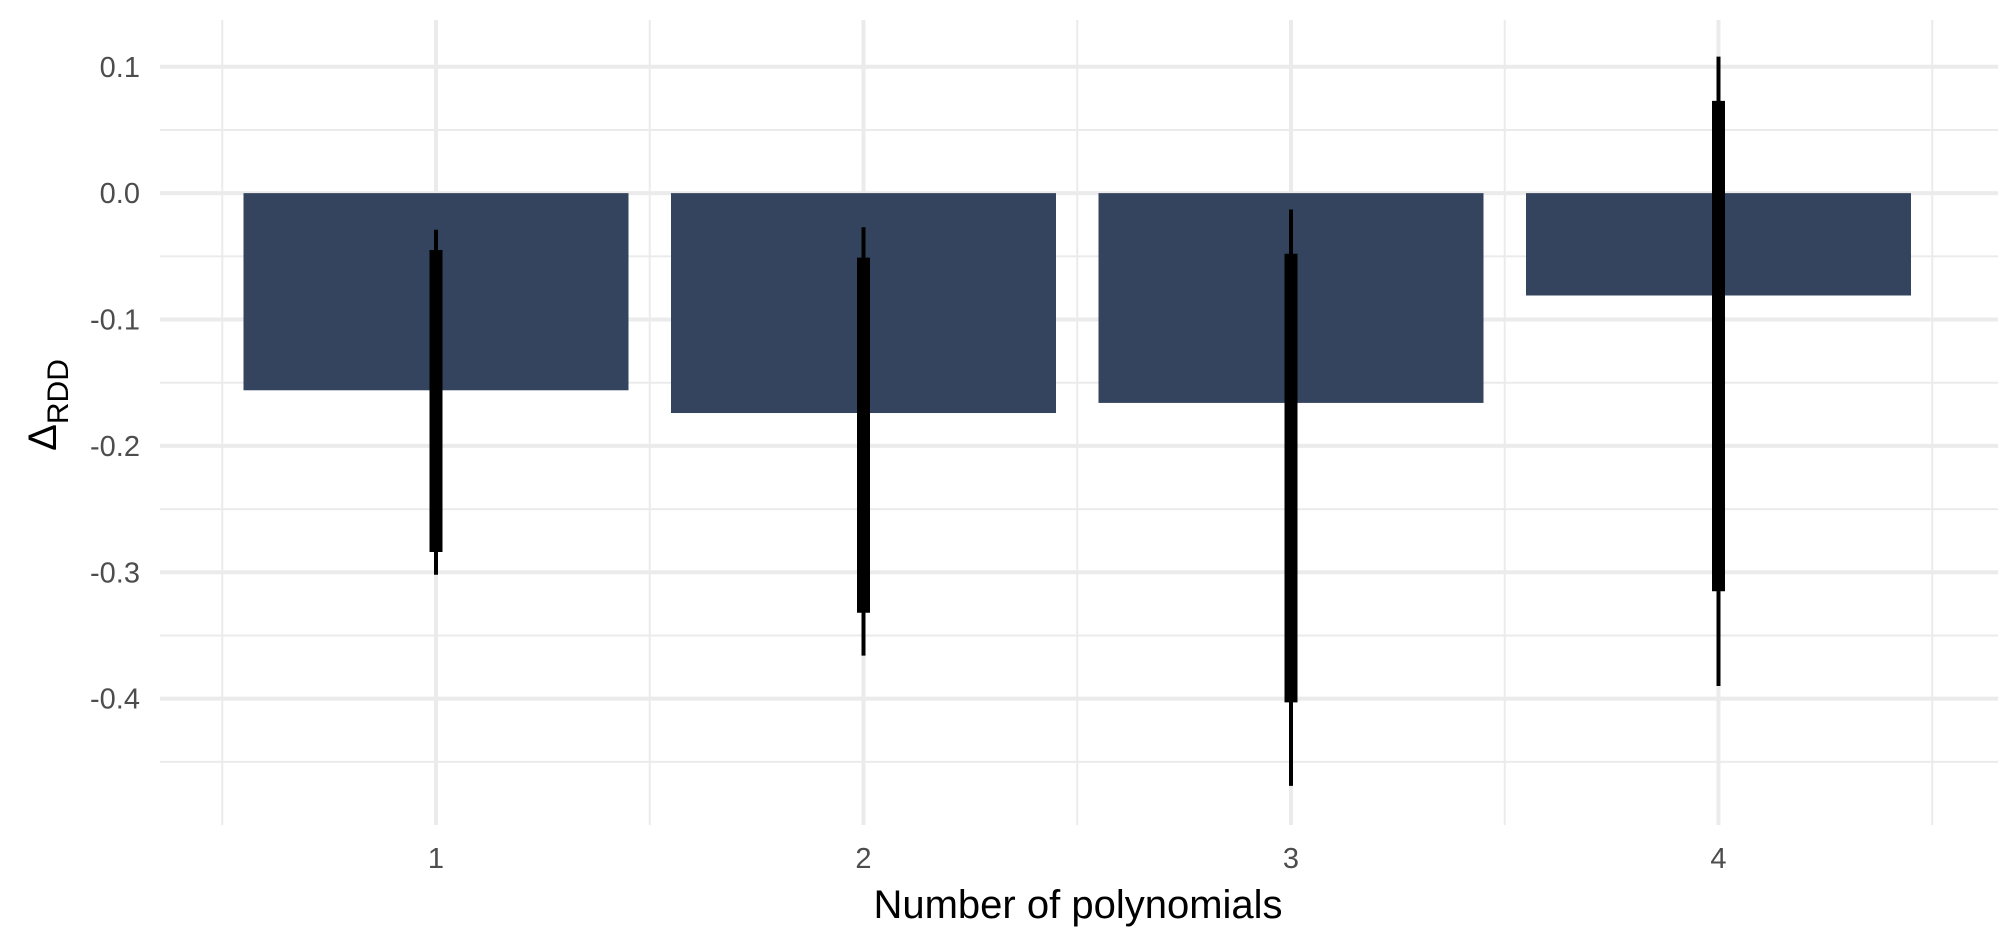  Describe the element at coordinates (436, 859) in the screenshot. I see `x-tick-label: 1` at that location.